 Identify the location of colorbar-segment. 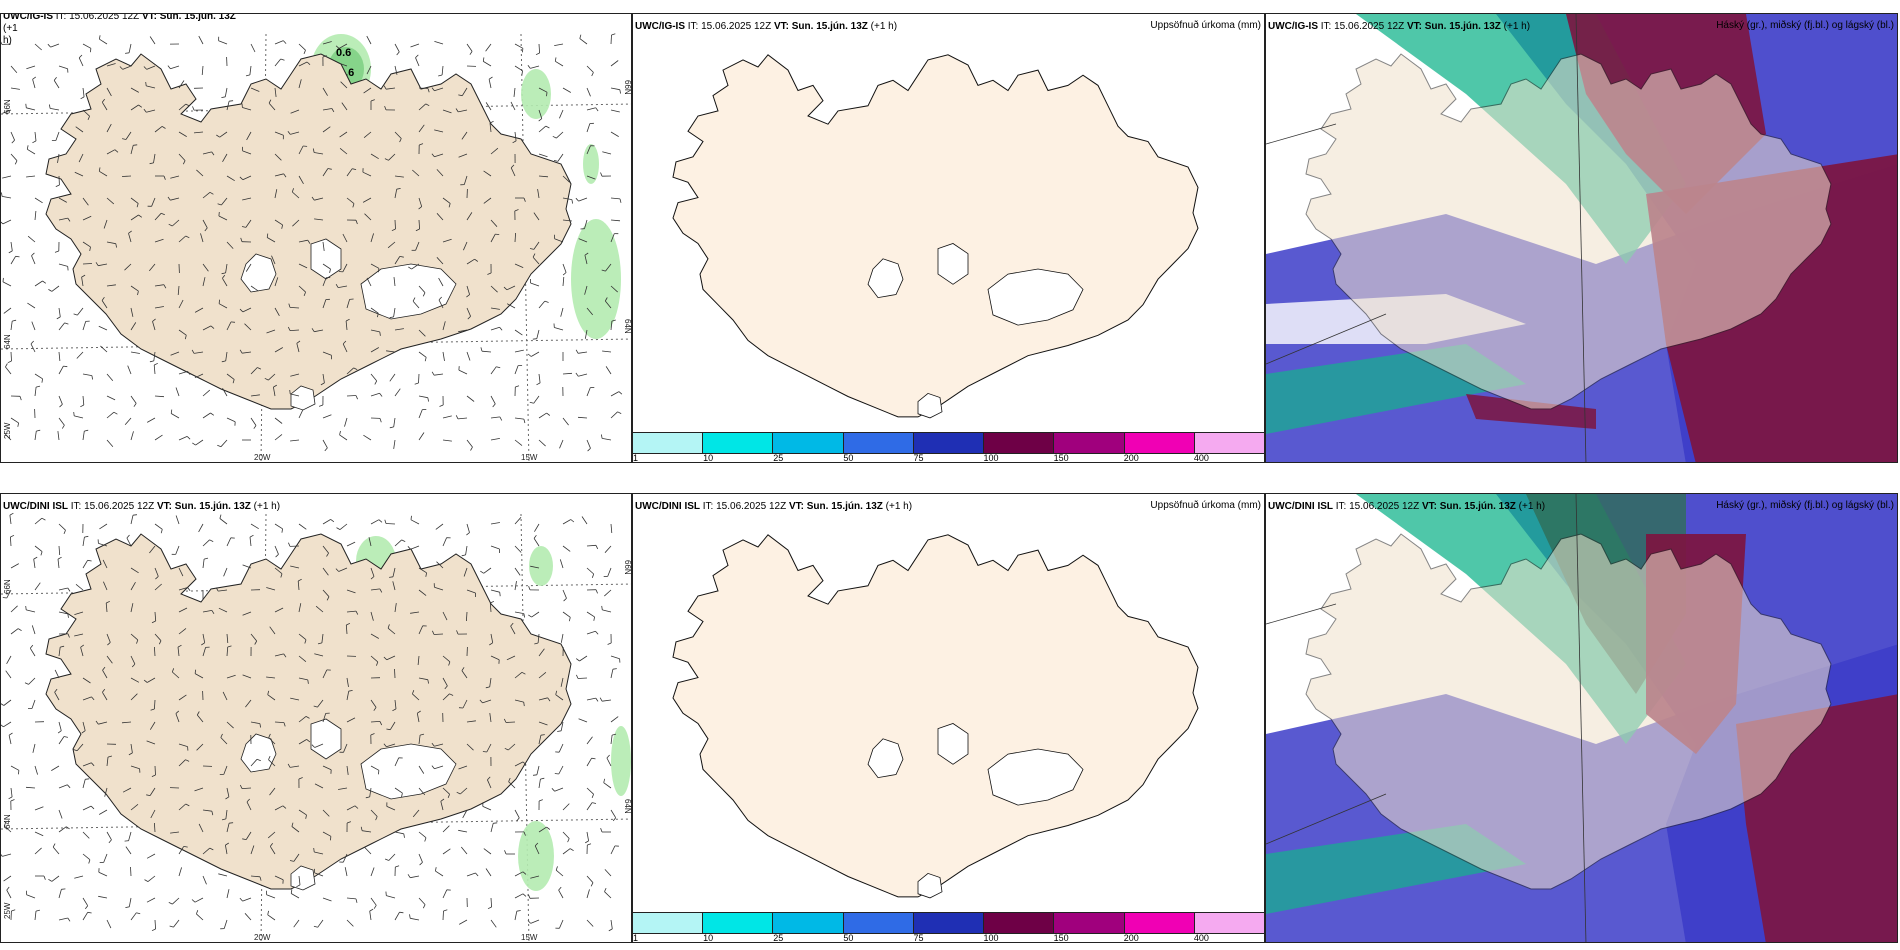
(878, 443).